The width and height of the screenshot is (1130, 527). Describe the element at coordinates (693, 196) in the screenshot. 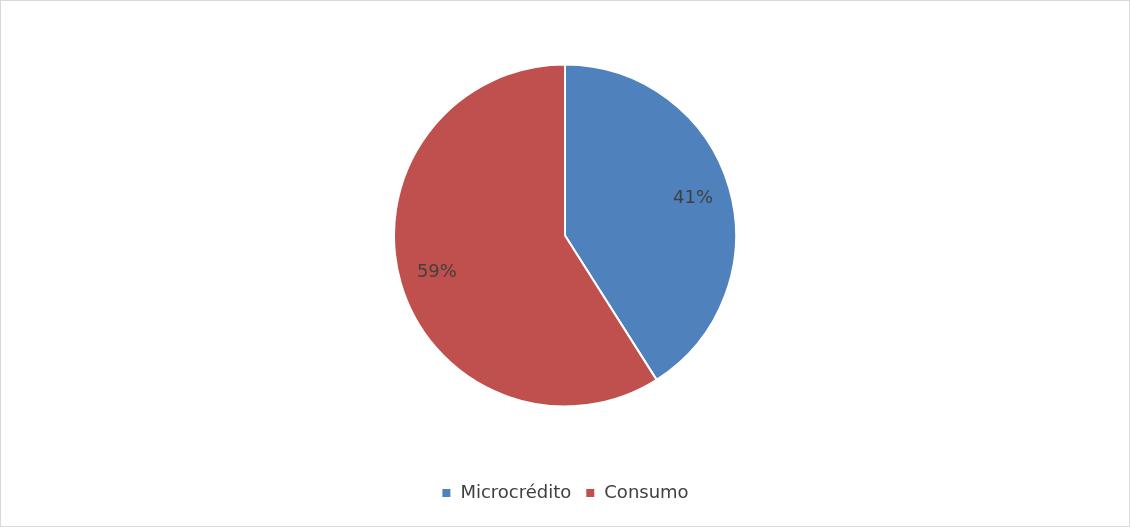

I see `data-label: 41%` at that location.